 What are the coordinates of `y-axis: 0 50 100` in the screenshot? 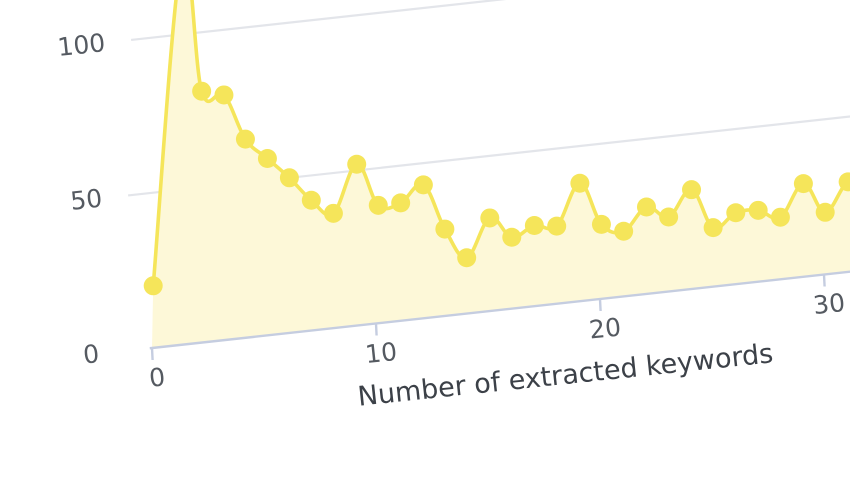 It's located at (81, 199).